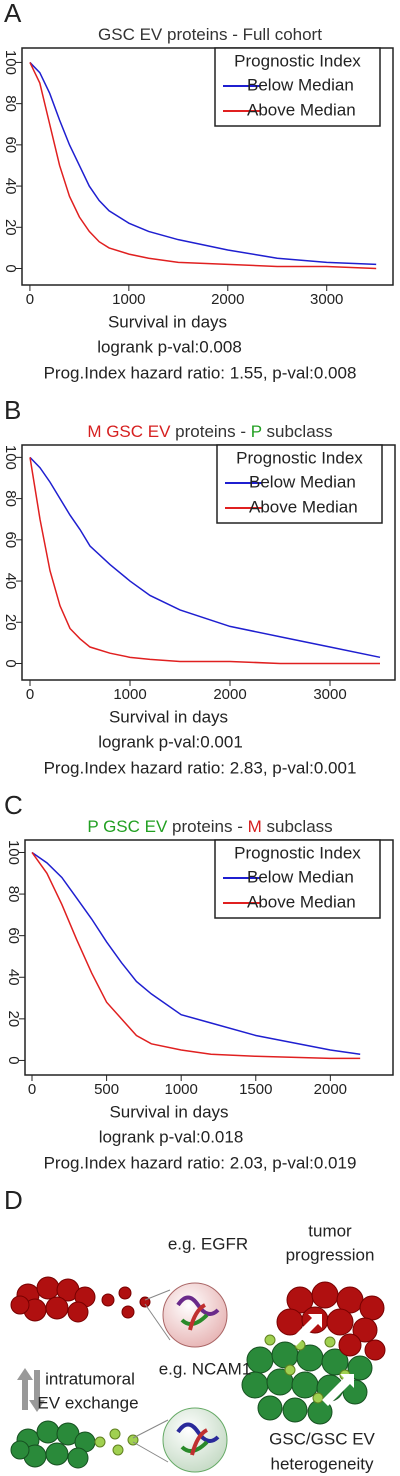 This screenshot has height=1476, width=400. What do you see at coordinates (208, 1243) in the screenshot?
I see `diagram-text: e.g. EGFR` at bounding box center [208, 1243].